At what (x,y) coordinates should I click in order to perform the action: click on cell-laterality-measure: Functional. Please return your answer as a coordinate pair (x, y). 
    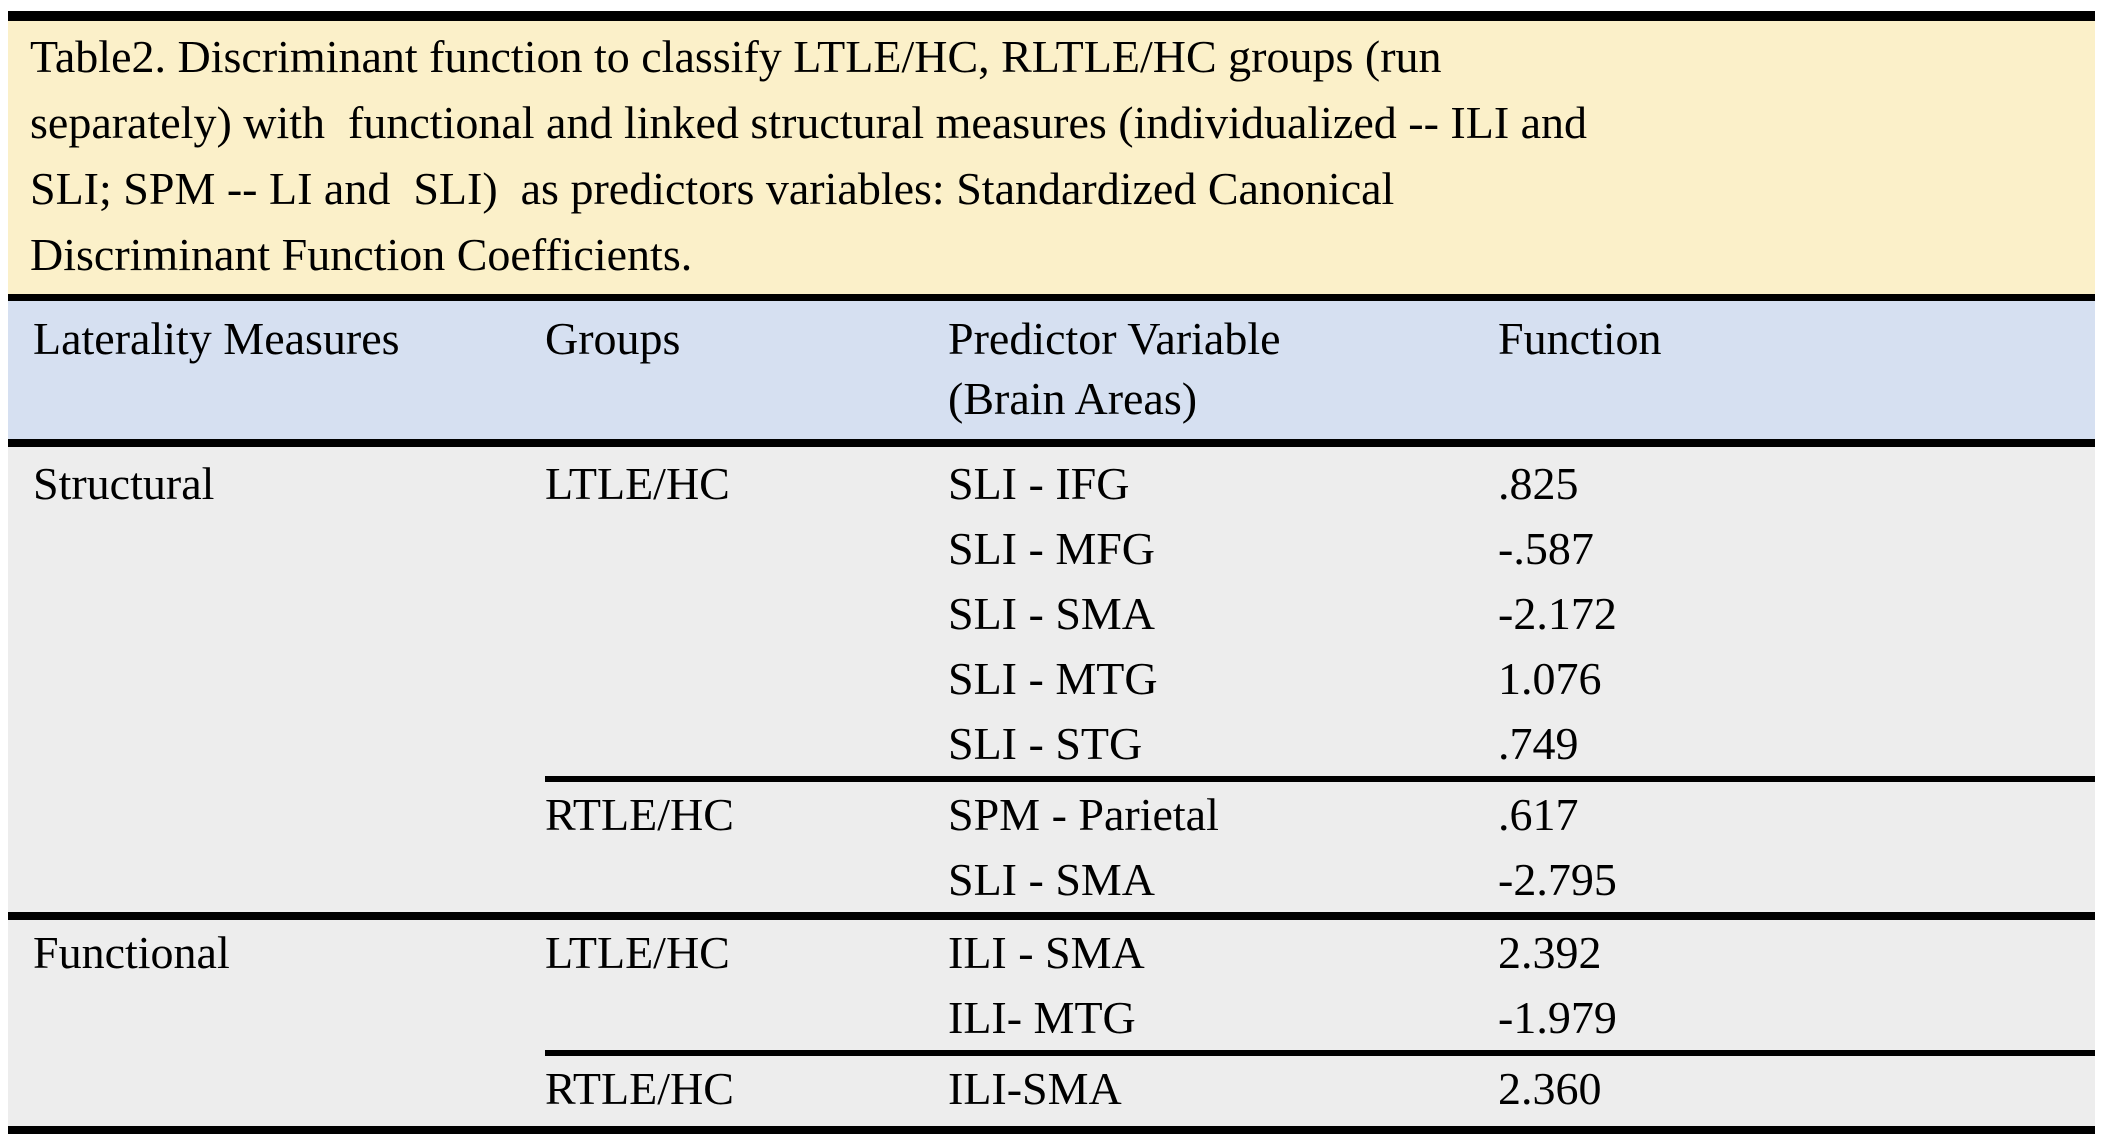
    Looking at the image, I should click on (276, 948).